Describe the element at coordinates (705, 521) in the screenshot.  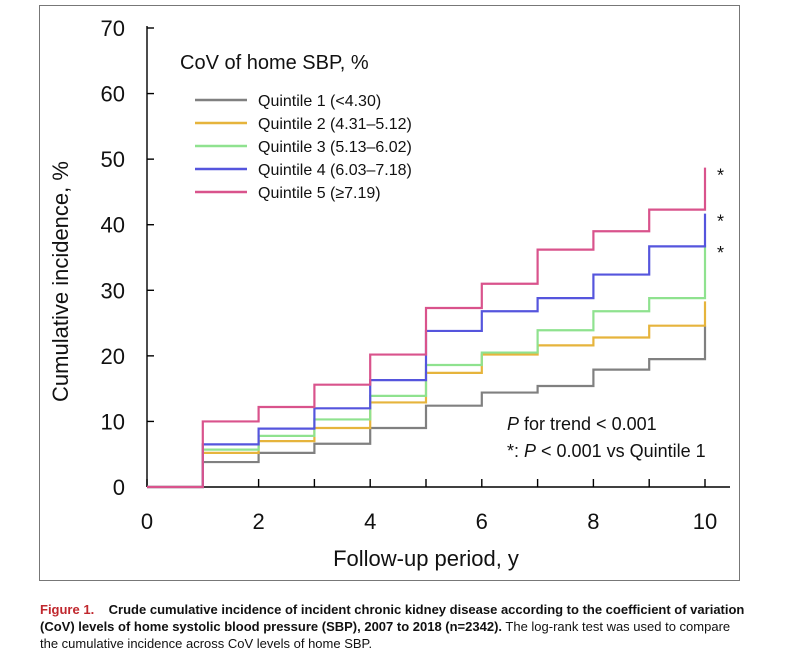
I see `x-tick-label: 10` at that location.